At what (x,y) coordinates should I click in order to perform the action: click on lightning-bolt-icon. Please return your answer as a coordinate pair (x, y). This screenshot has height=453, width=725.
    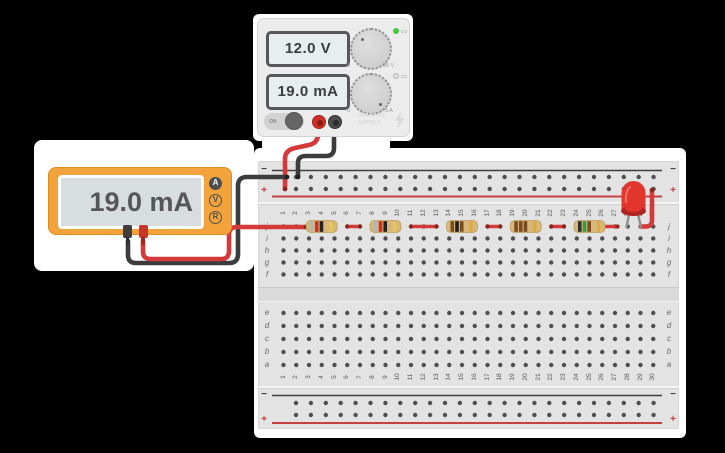
    Looking at the image, I should click on (400, 120).